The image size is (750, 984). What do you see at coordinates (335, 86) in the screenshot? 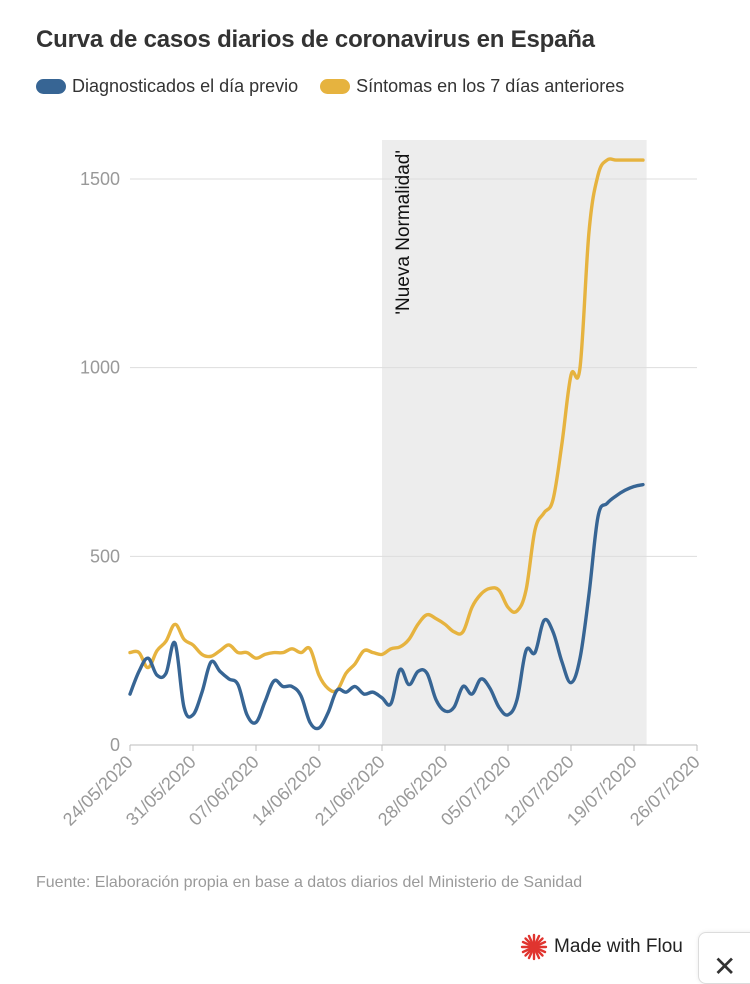
I see `legend-swatch-sintomas` at bounding box center [335, 86].